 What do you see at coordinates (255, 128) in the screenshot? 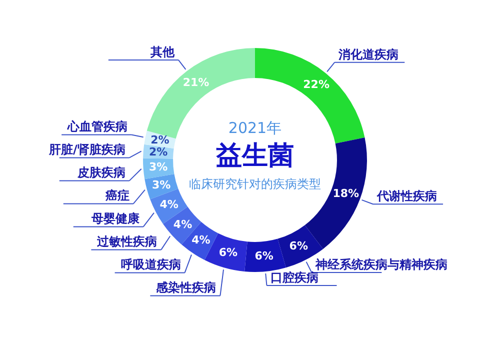
I see `text: 2021年` at bounding box center [255, 128].